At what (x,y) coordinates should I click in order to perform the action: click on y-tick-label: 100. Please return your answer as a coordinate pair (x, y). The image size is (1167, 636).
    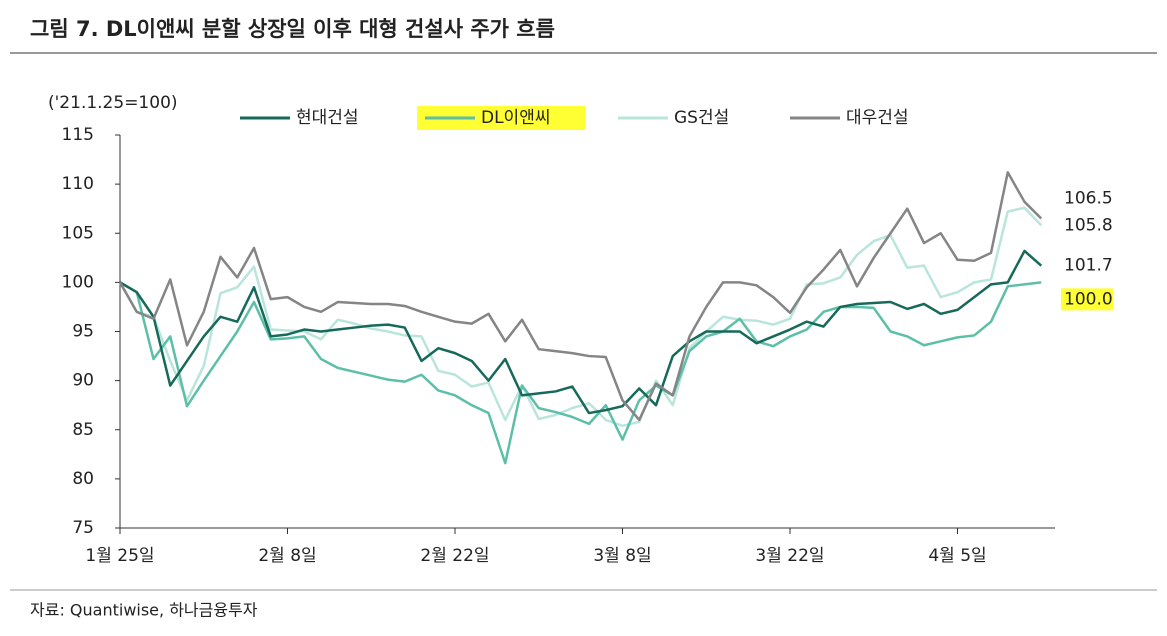
    Looking at the image, I should click on (78, 282).